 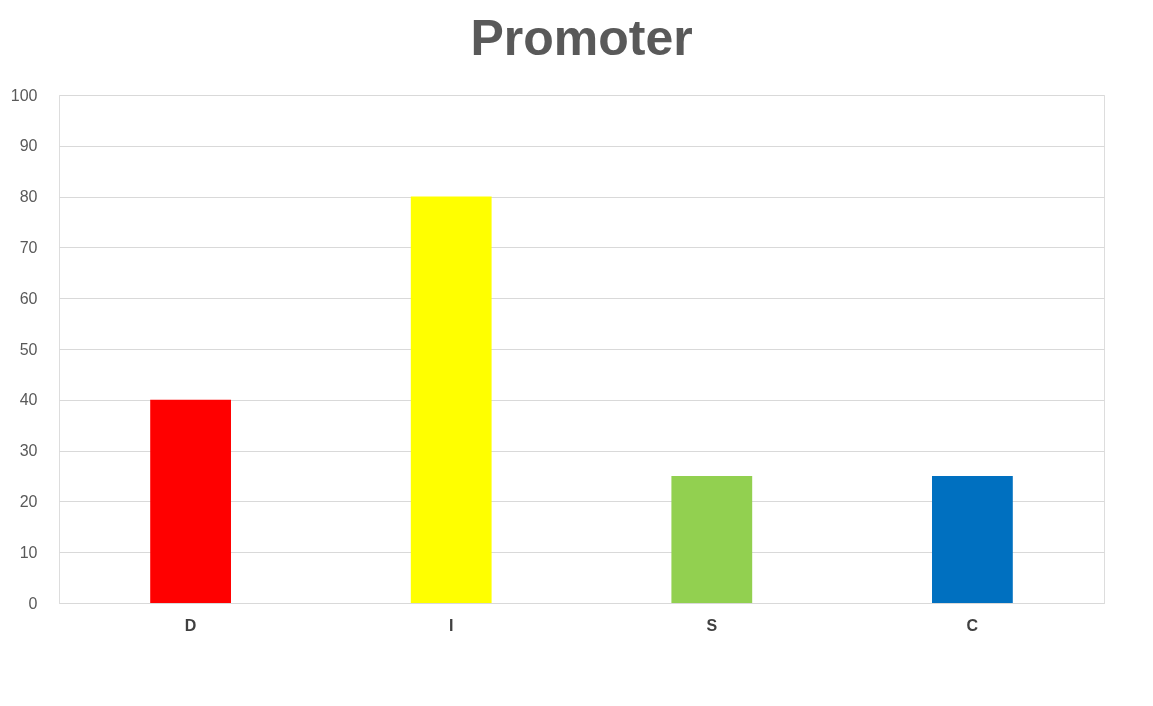 I want to click on x-tick-label: C, so click(x=972, y=625).